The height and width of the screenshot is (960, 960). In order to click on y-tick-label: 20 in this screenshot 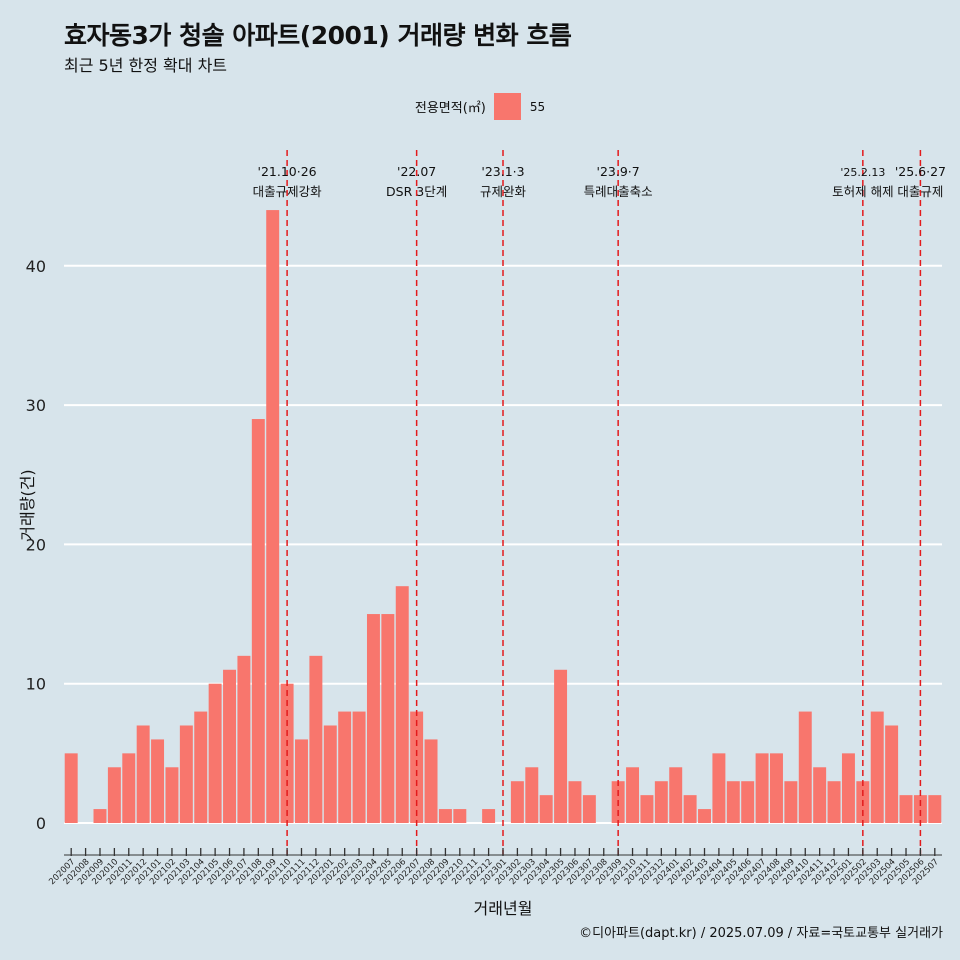, I will do `click(36, 544)`.